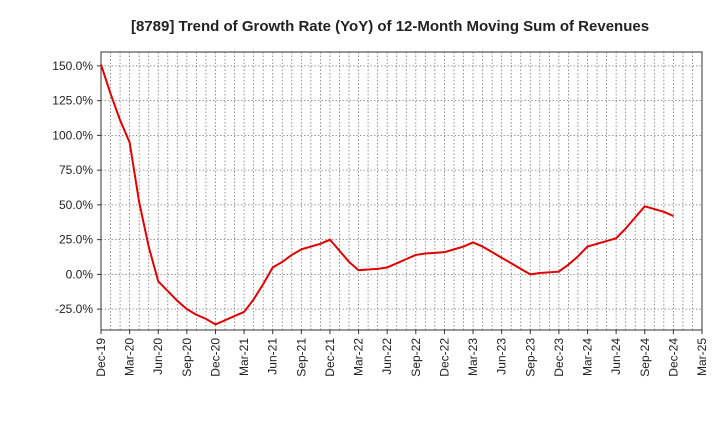 This screenshot has height=440, width=720. What do you see at coordinates (76, 170) in the screenshot?
I see `y-tick-label: 75.0%` at bounding box center [76, 170].